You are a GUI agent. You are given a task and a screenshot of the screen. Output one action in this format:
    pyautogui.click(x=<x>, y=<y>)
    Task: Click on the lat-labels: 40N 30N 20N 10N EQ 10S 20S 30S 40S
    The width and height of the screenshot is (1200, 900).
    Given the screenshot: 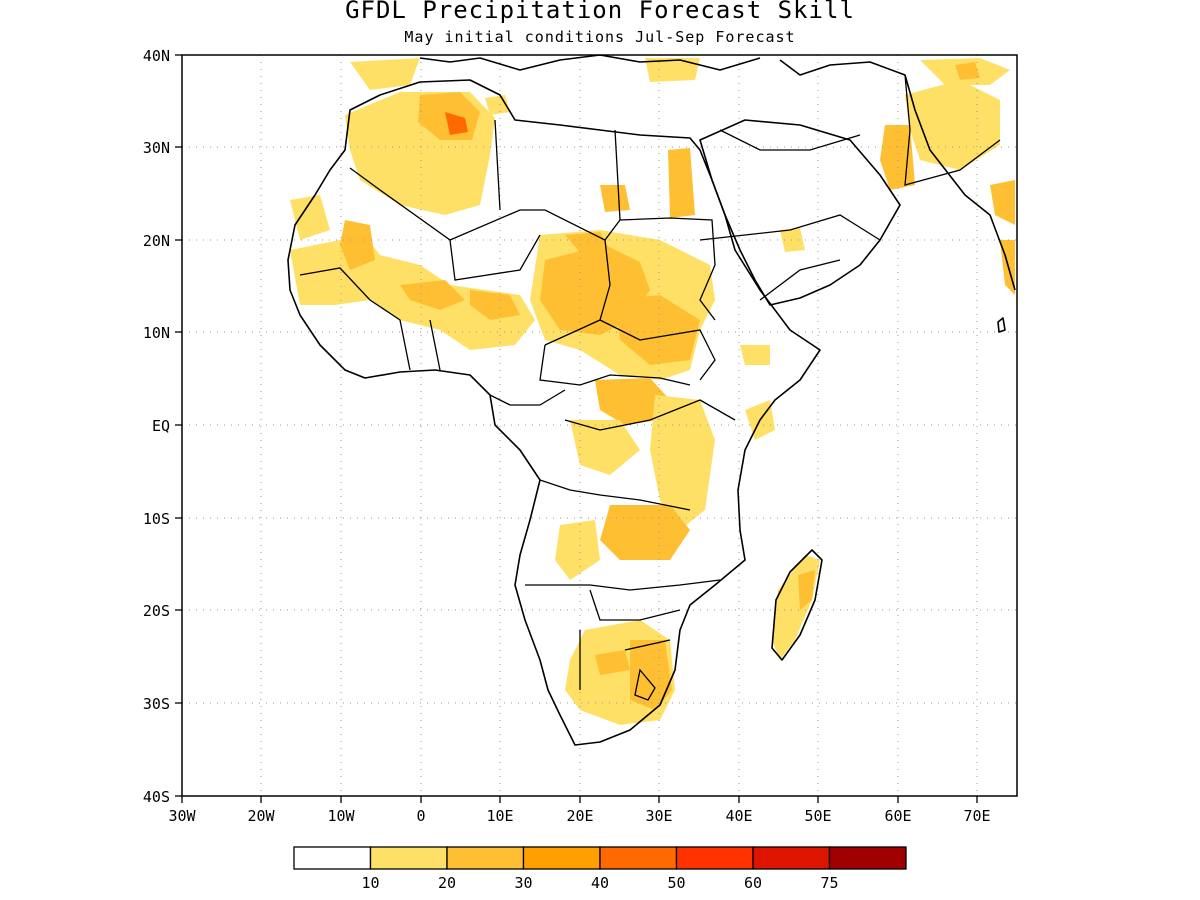 What is the action you would take?
    pyautogui.click(x=156, y=426)
    